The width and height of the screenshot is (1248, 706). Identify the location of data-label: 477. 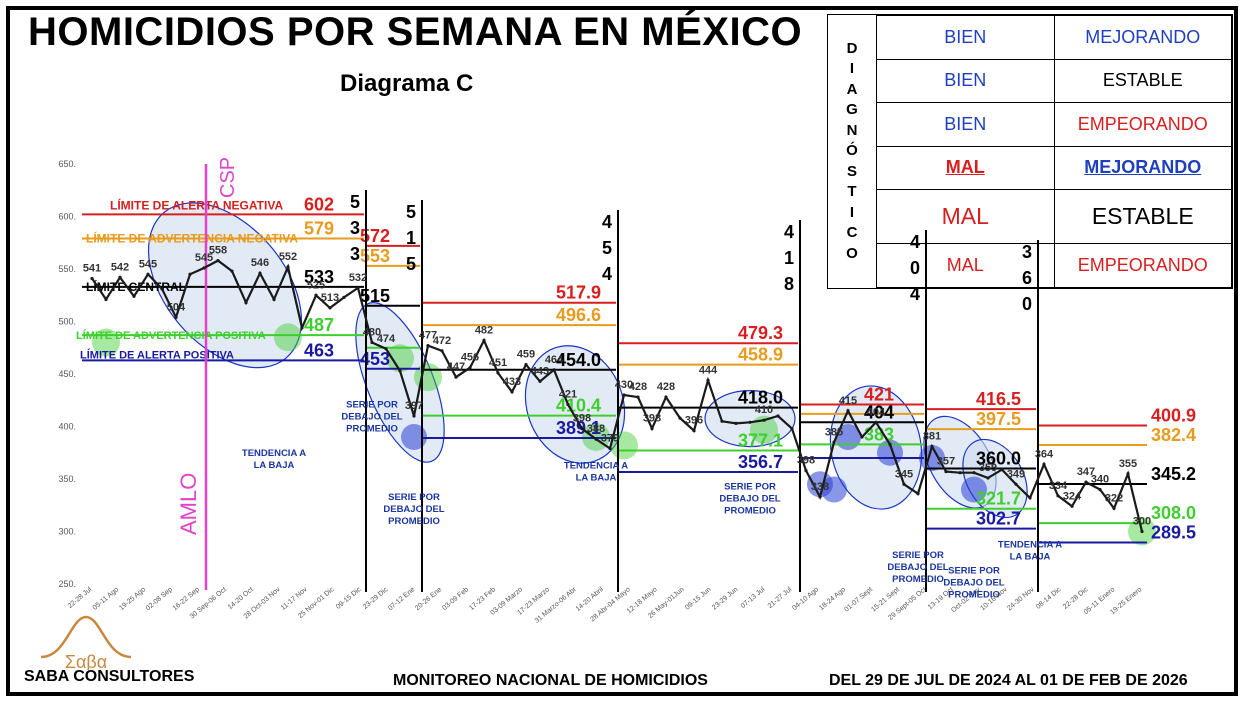
(428, 336).